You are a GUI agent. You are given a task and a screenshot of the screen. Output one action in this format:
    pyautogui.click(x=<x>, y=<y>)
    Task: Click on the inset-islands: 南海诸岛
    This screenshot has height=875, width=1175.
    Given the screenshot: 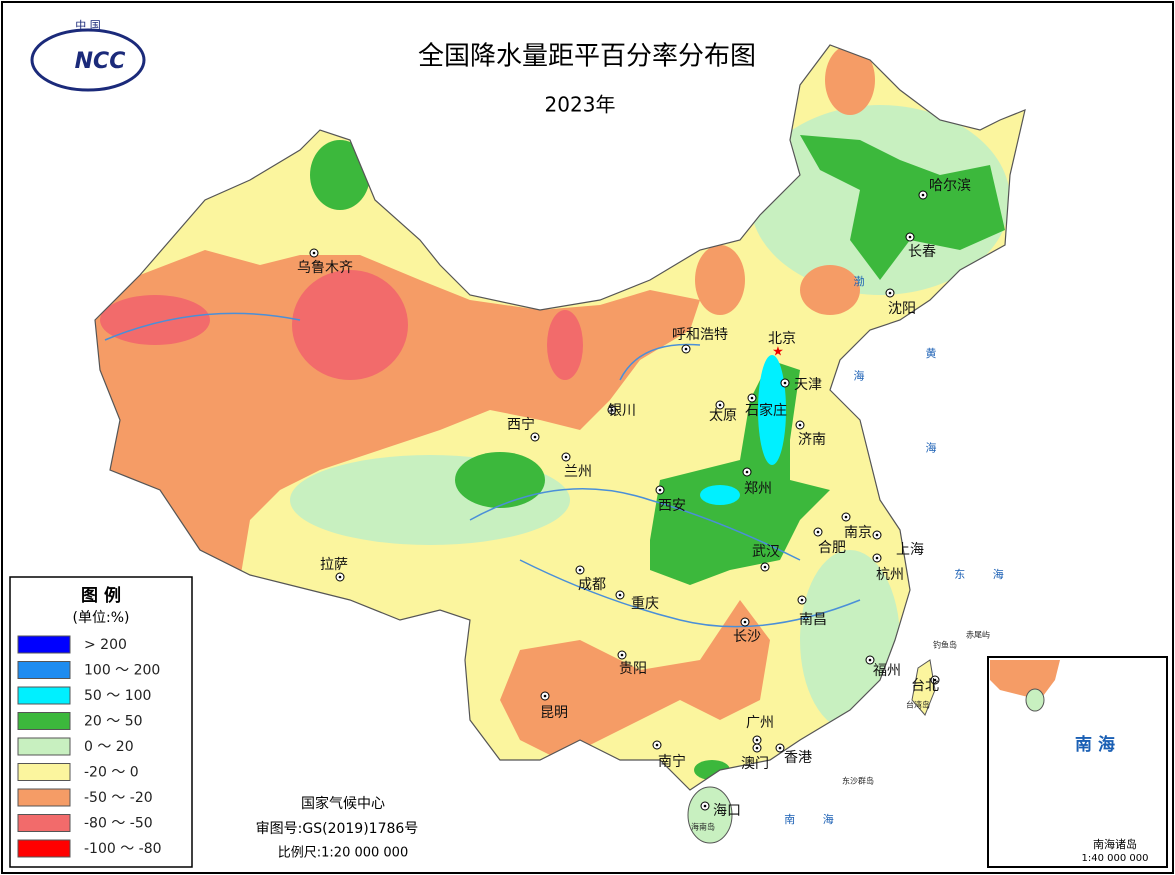 What is the action you would take?
    pyautogui.click(x=1115, y=844)
    